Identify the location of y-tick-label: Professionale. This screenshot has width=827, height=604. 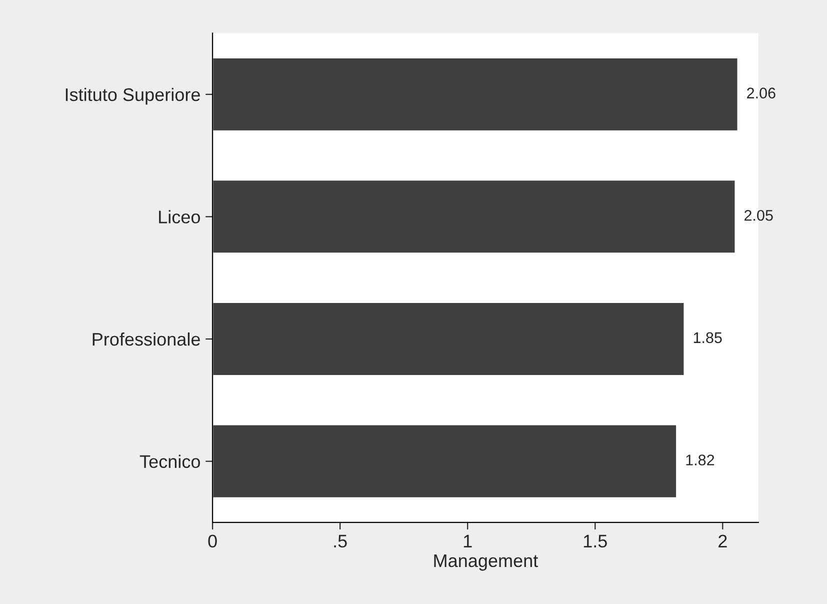
(146, 339).